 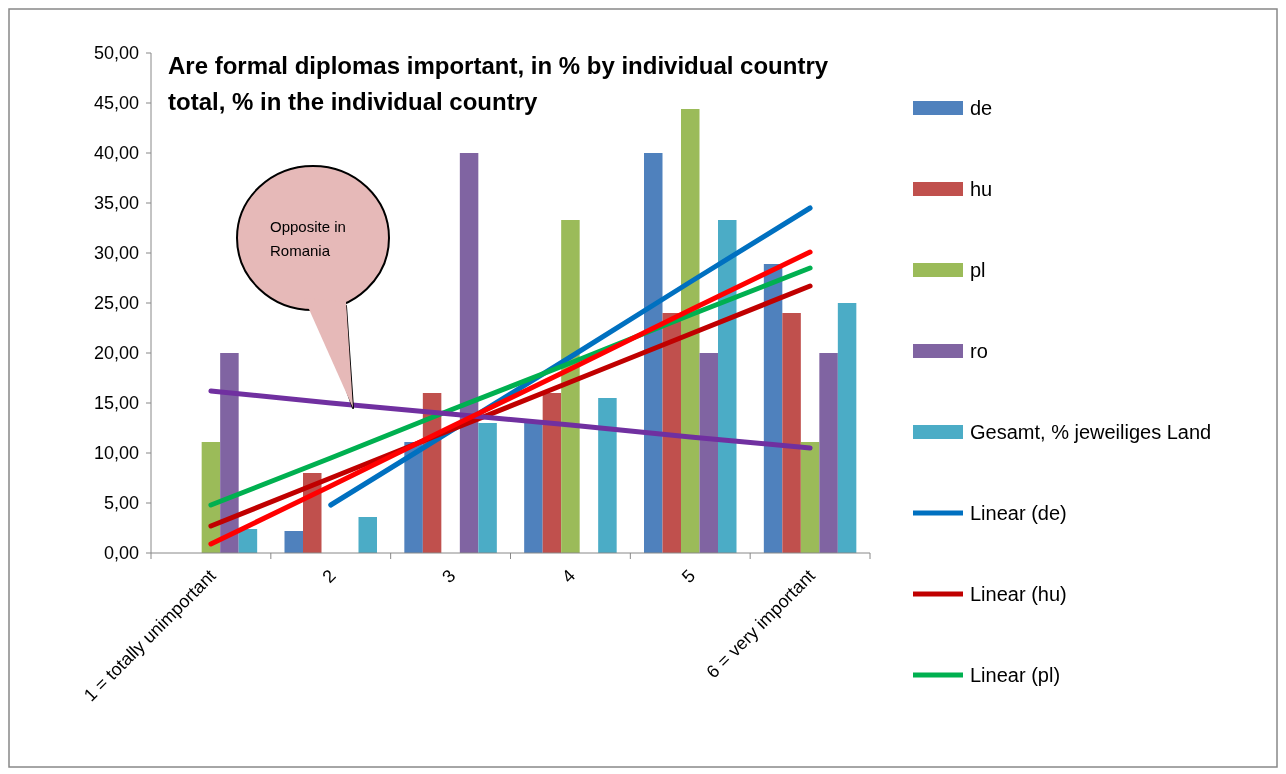 What do you see at coordinates (688, 576) in the screenshot?
I see `x-tick-label: 5` at bounding box center [688, 576].